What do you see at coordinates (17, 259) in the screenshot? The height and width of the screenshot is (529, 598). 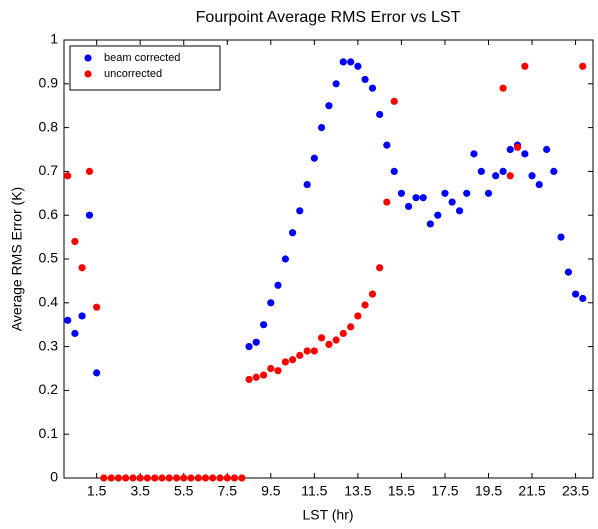 I see `y-axis-label: Average RMS Error (K)` at bounding box center [17, 259].